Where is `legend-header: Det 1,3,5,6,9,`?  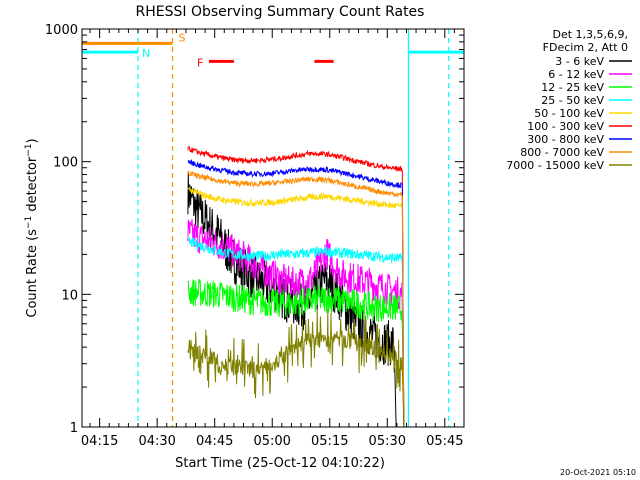
legend-header: Det 1,3,5,6,9, is located at coordinates (590, 34).